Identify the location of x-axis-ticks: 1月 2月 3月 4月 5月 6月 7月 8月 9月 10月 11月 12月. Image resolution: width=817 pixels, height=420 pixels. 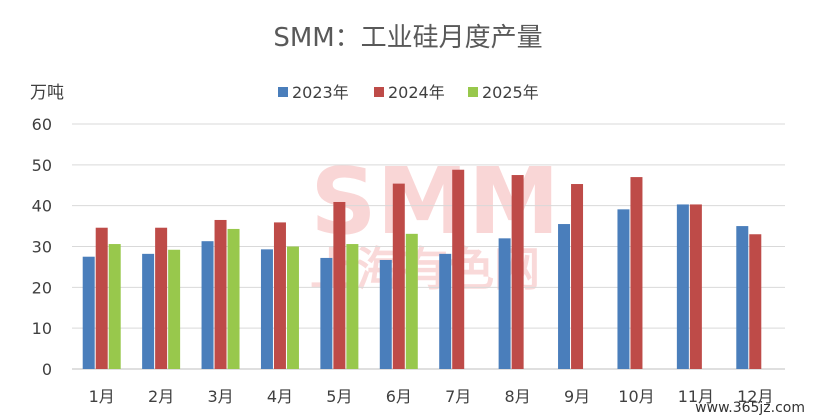
(431, 396).